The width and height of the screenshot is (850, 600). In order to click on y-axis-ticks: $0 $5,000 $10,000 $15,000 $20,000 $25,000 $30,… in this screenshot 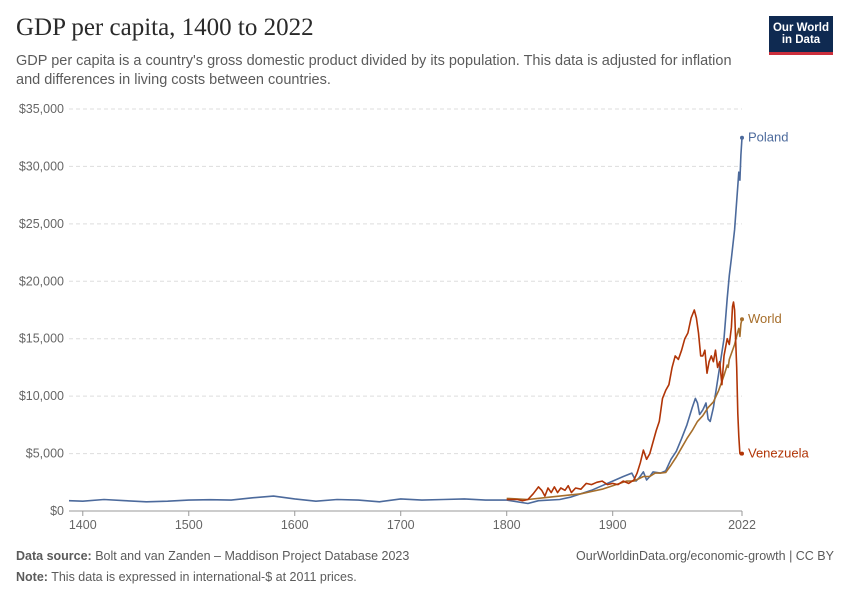, I will do `click(41, 310)`.